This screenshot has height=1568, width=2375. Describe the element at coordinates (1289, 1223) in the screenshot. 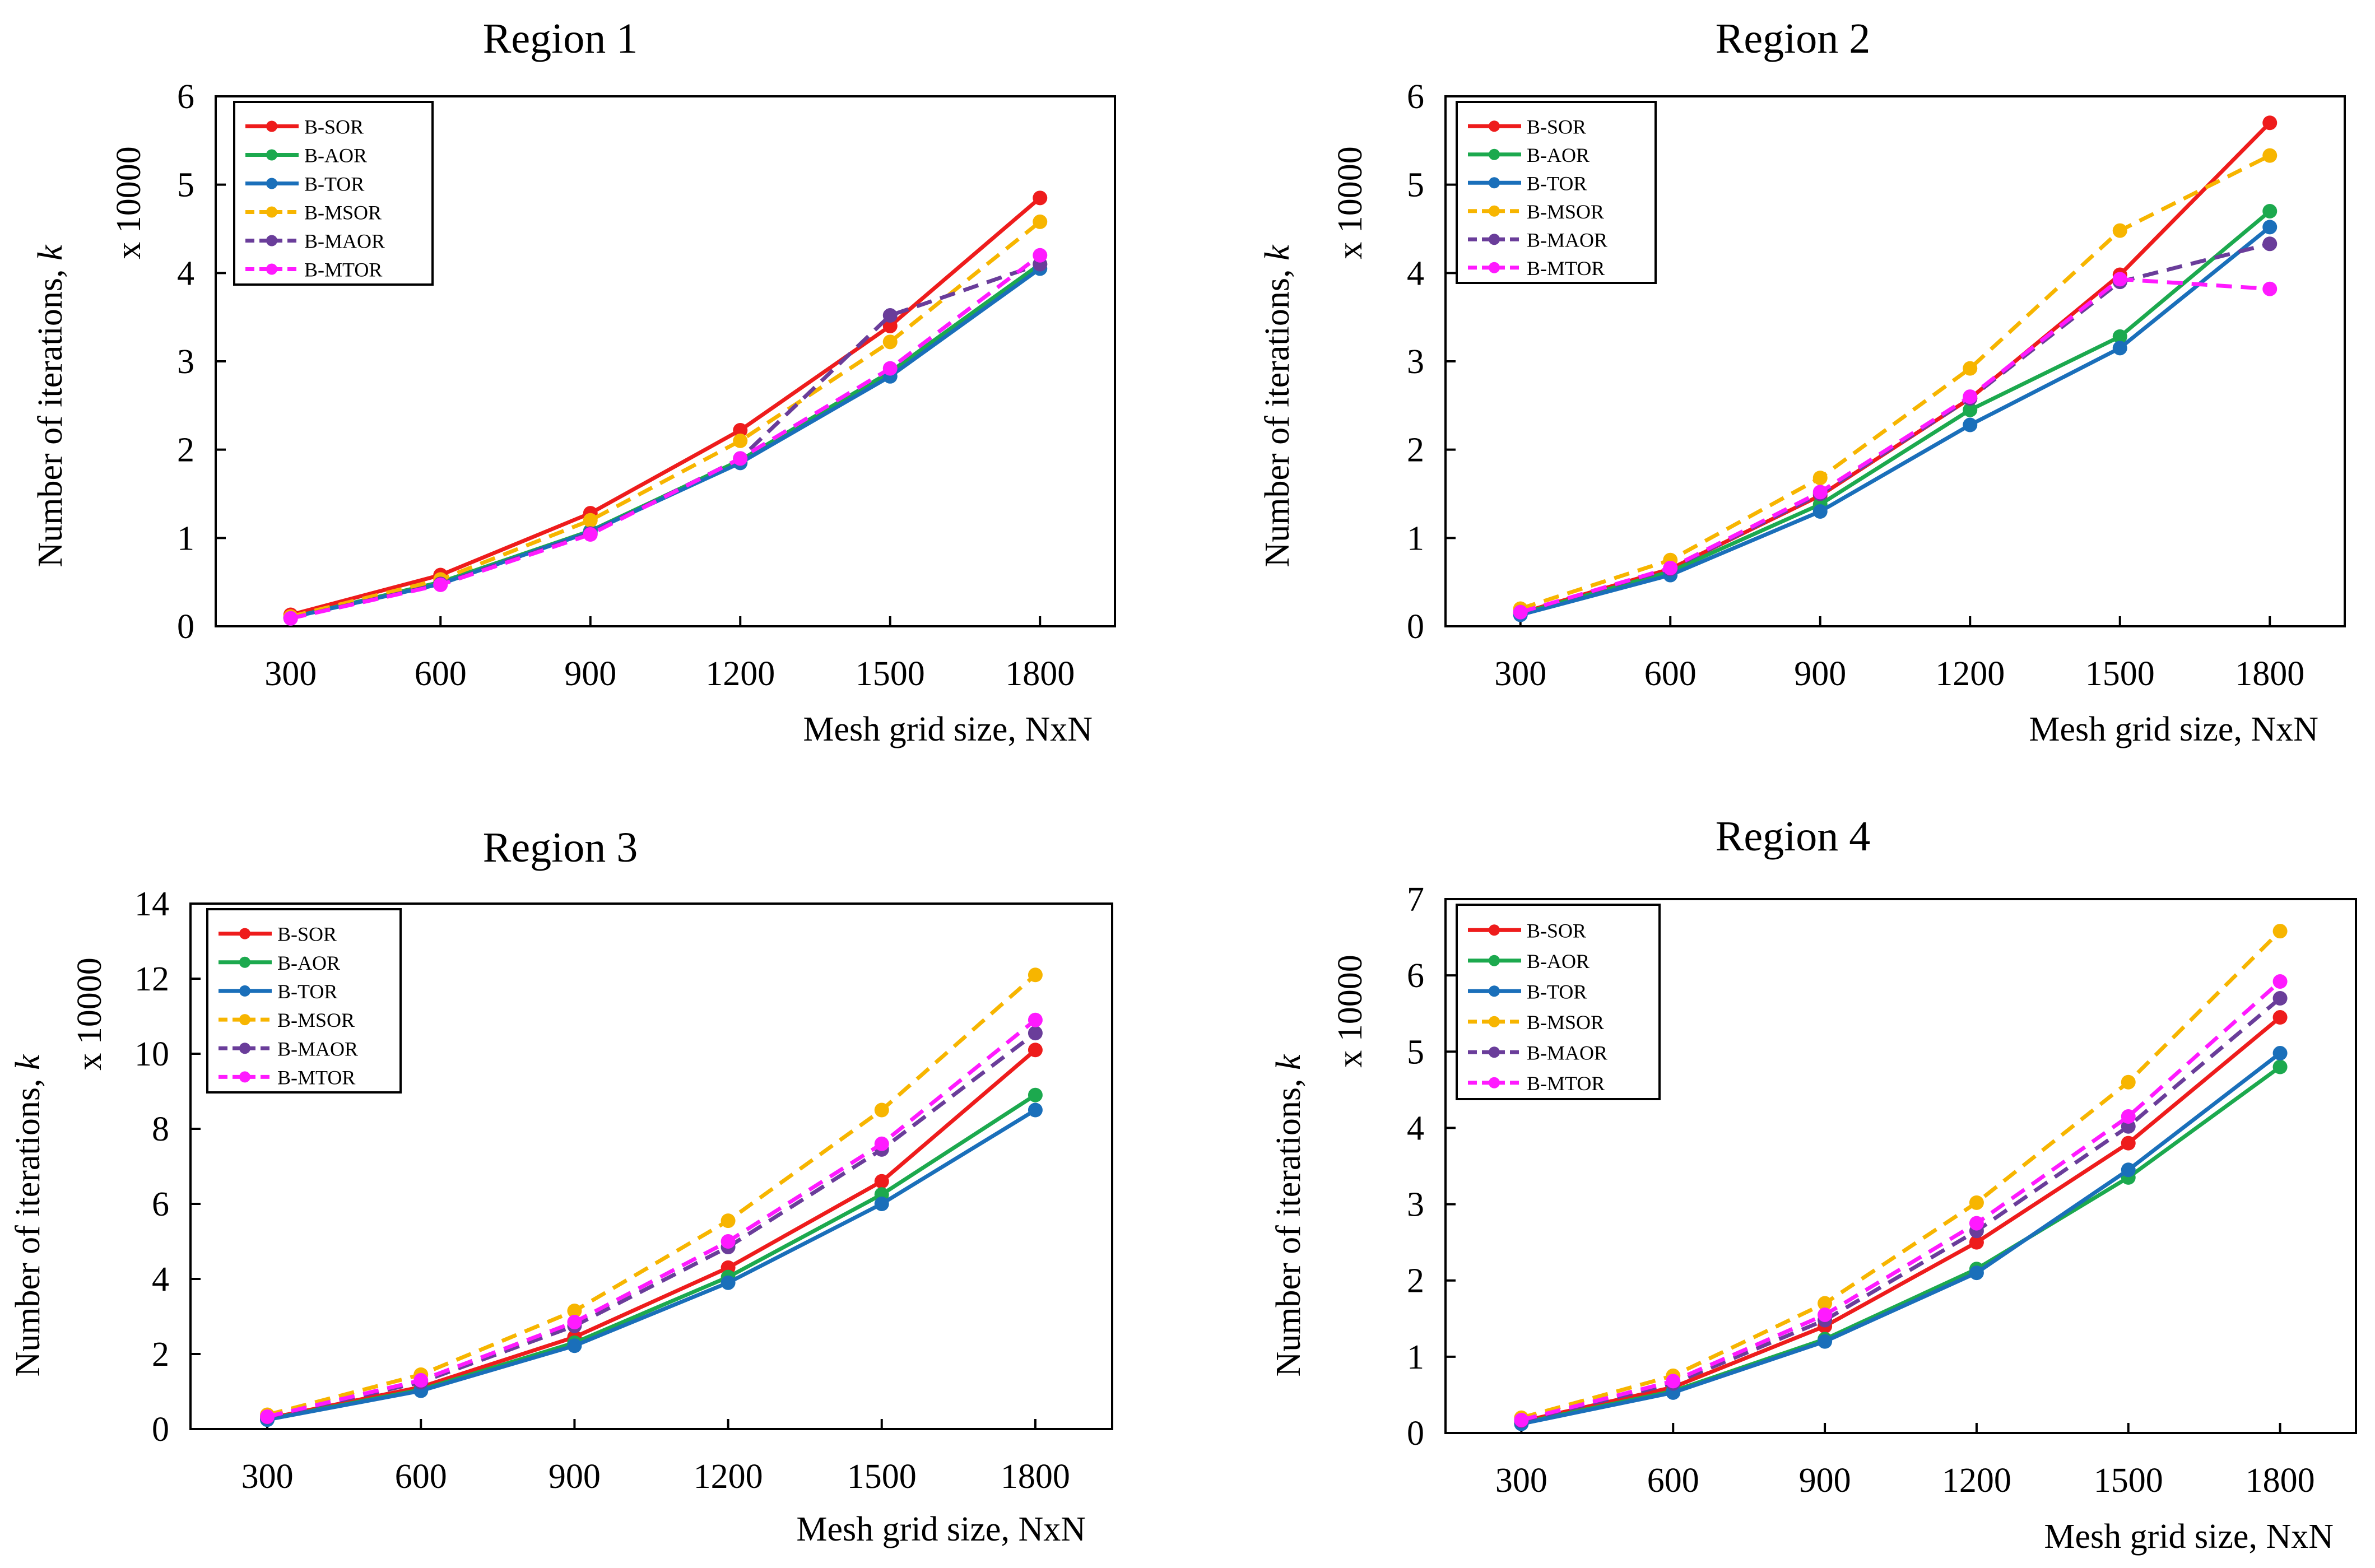

I see `region-4-y-axis-label-text: Number of iterations,` at that location.